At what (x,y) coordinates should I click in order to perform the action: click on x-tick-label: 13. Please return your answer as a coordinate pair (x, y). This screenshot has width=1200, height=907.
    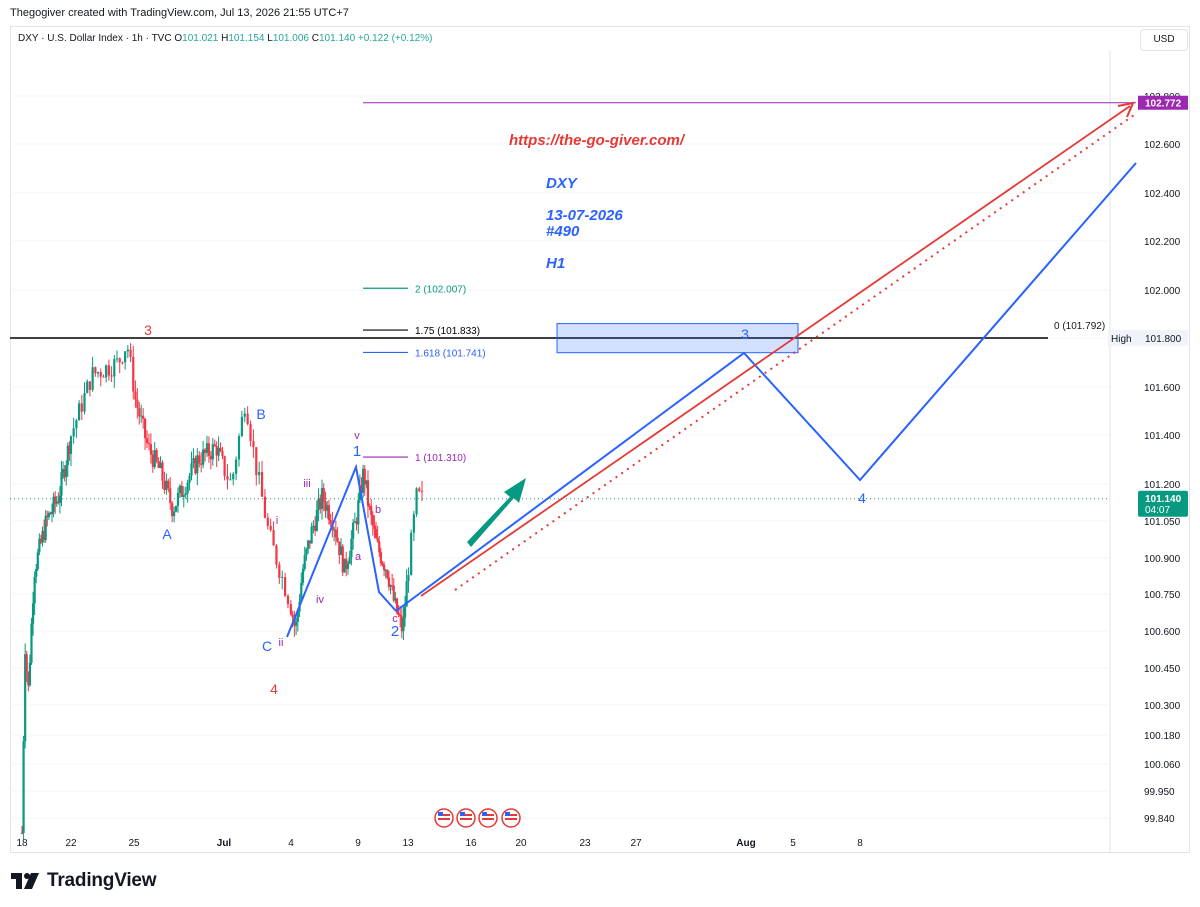
    Looking at the image, I should click on (408, 843).